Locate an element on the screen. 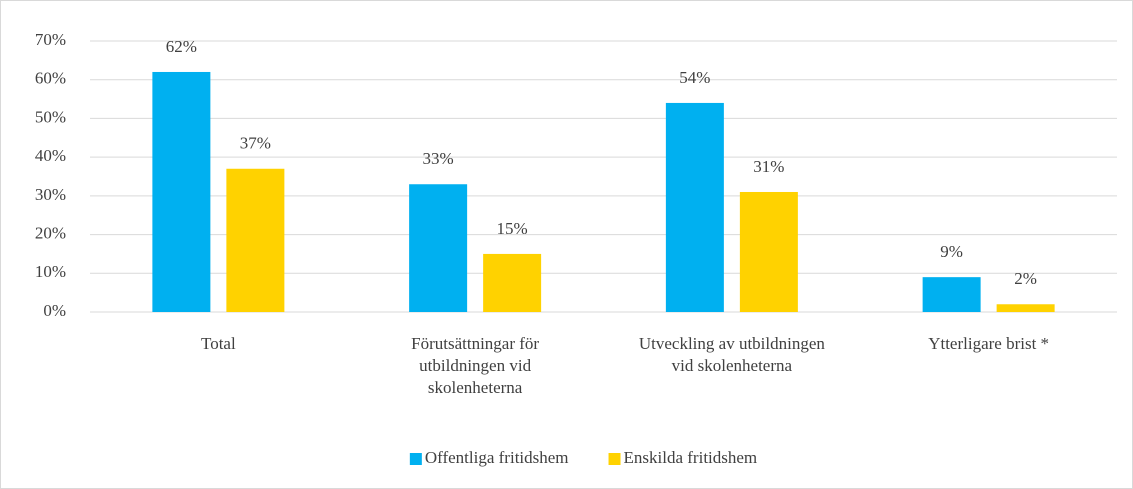 The height and width of the screenshot is (489, 1133). x-tick-label: Ytterligare brist * is located at coordinates (989, 343).